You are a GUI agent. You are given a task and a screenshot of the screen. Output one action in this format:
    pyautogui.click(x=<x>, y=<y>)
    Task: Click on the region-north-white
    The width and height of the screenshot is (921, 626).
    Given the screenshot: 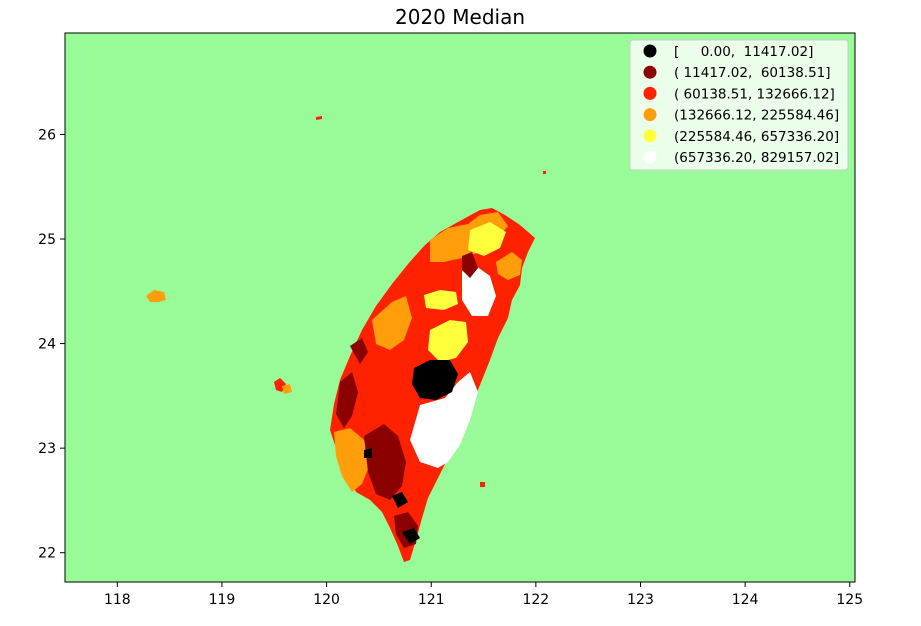 What is the action you would take?
    pyautogui.click(x=479, y=291)
    